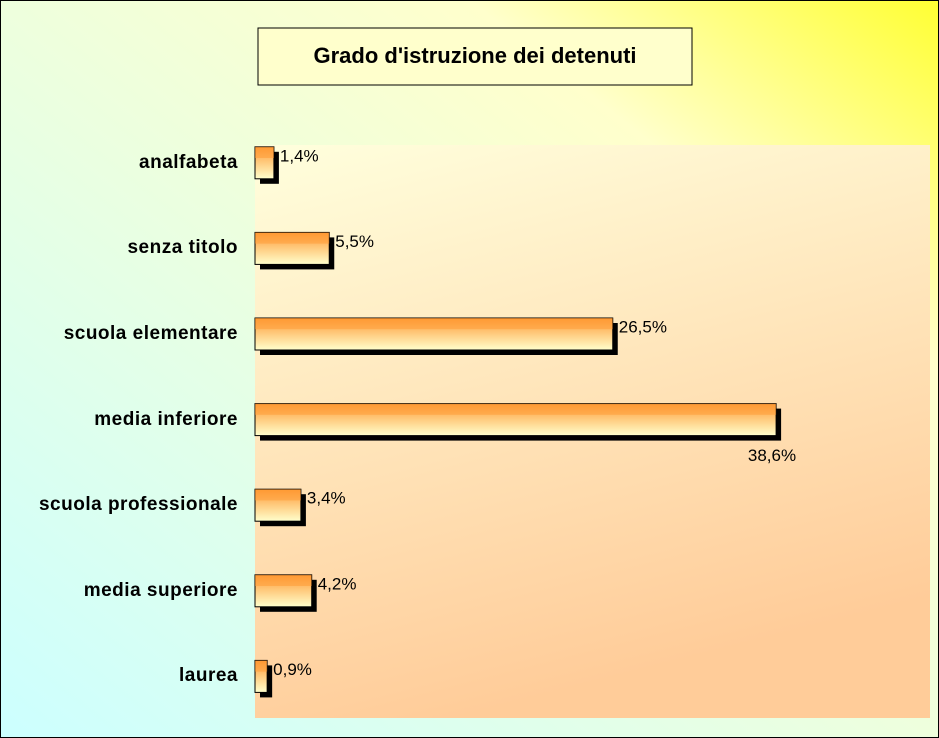 This screenshot has height=738, width=939. What do you see at coordinates (326, 498) in the screenshot?
I see `value-label: 3,4%` at bounding box center [326, 498].